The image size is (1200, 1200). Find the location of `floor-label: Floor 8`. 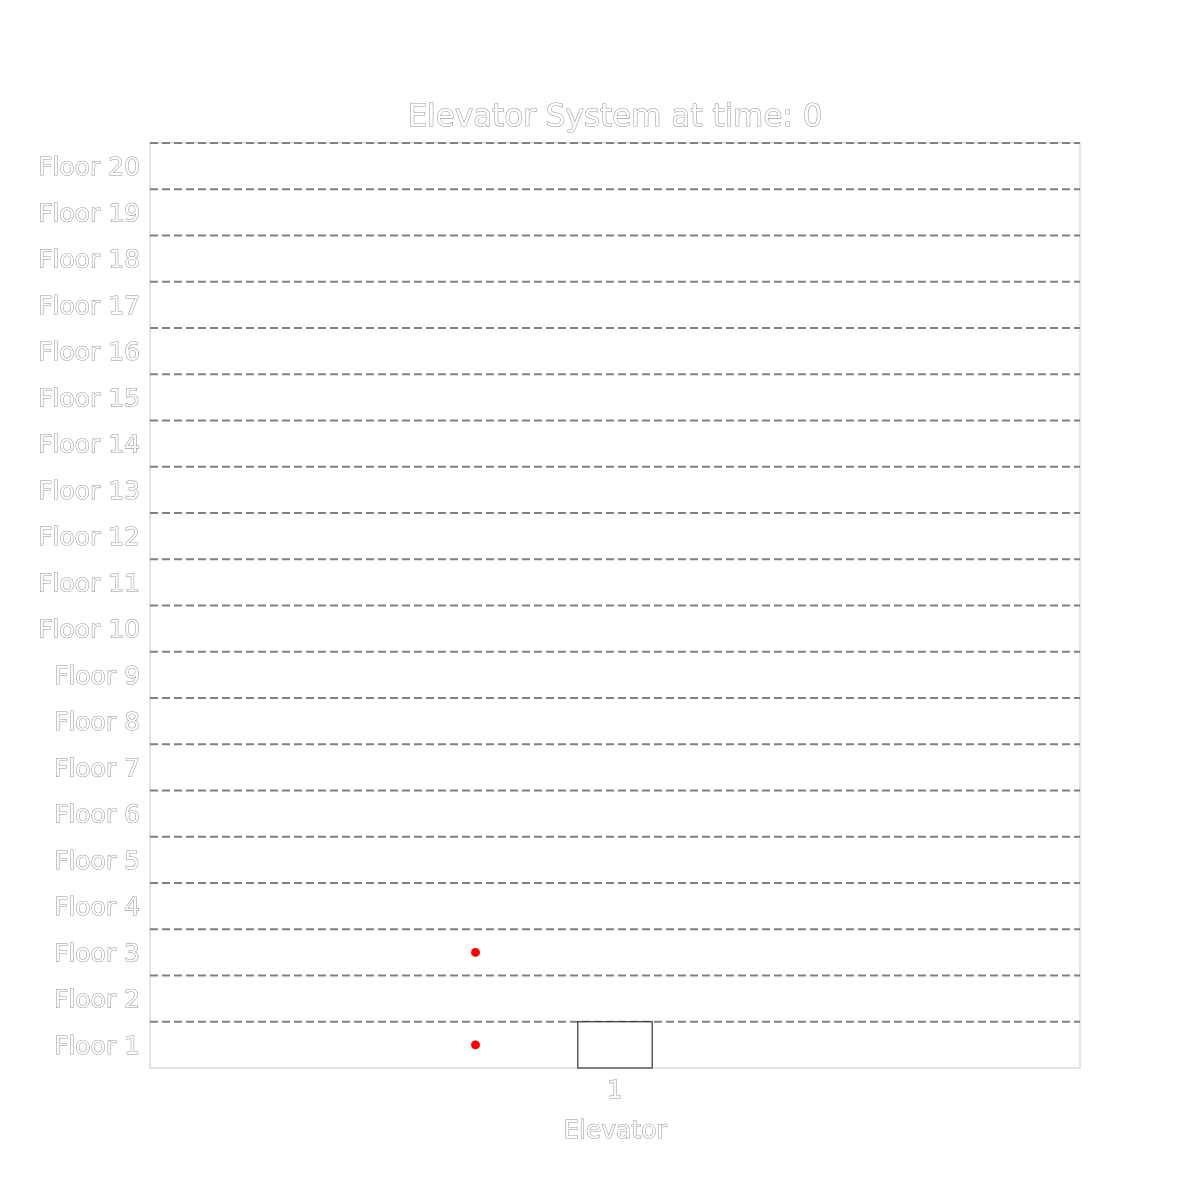

floor-label: Floor 8 is located at coordinates (97, 721).